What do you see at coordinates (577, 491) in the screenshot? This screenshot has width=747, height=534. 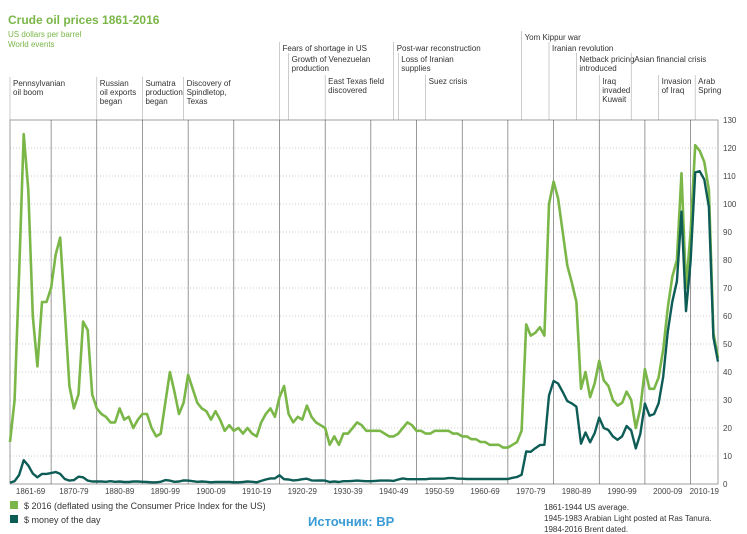 I see `x-tick-label: 1980-89` at bounding box center [577, 491].